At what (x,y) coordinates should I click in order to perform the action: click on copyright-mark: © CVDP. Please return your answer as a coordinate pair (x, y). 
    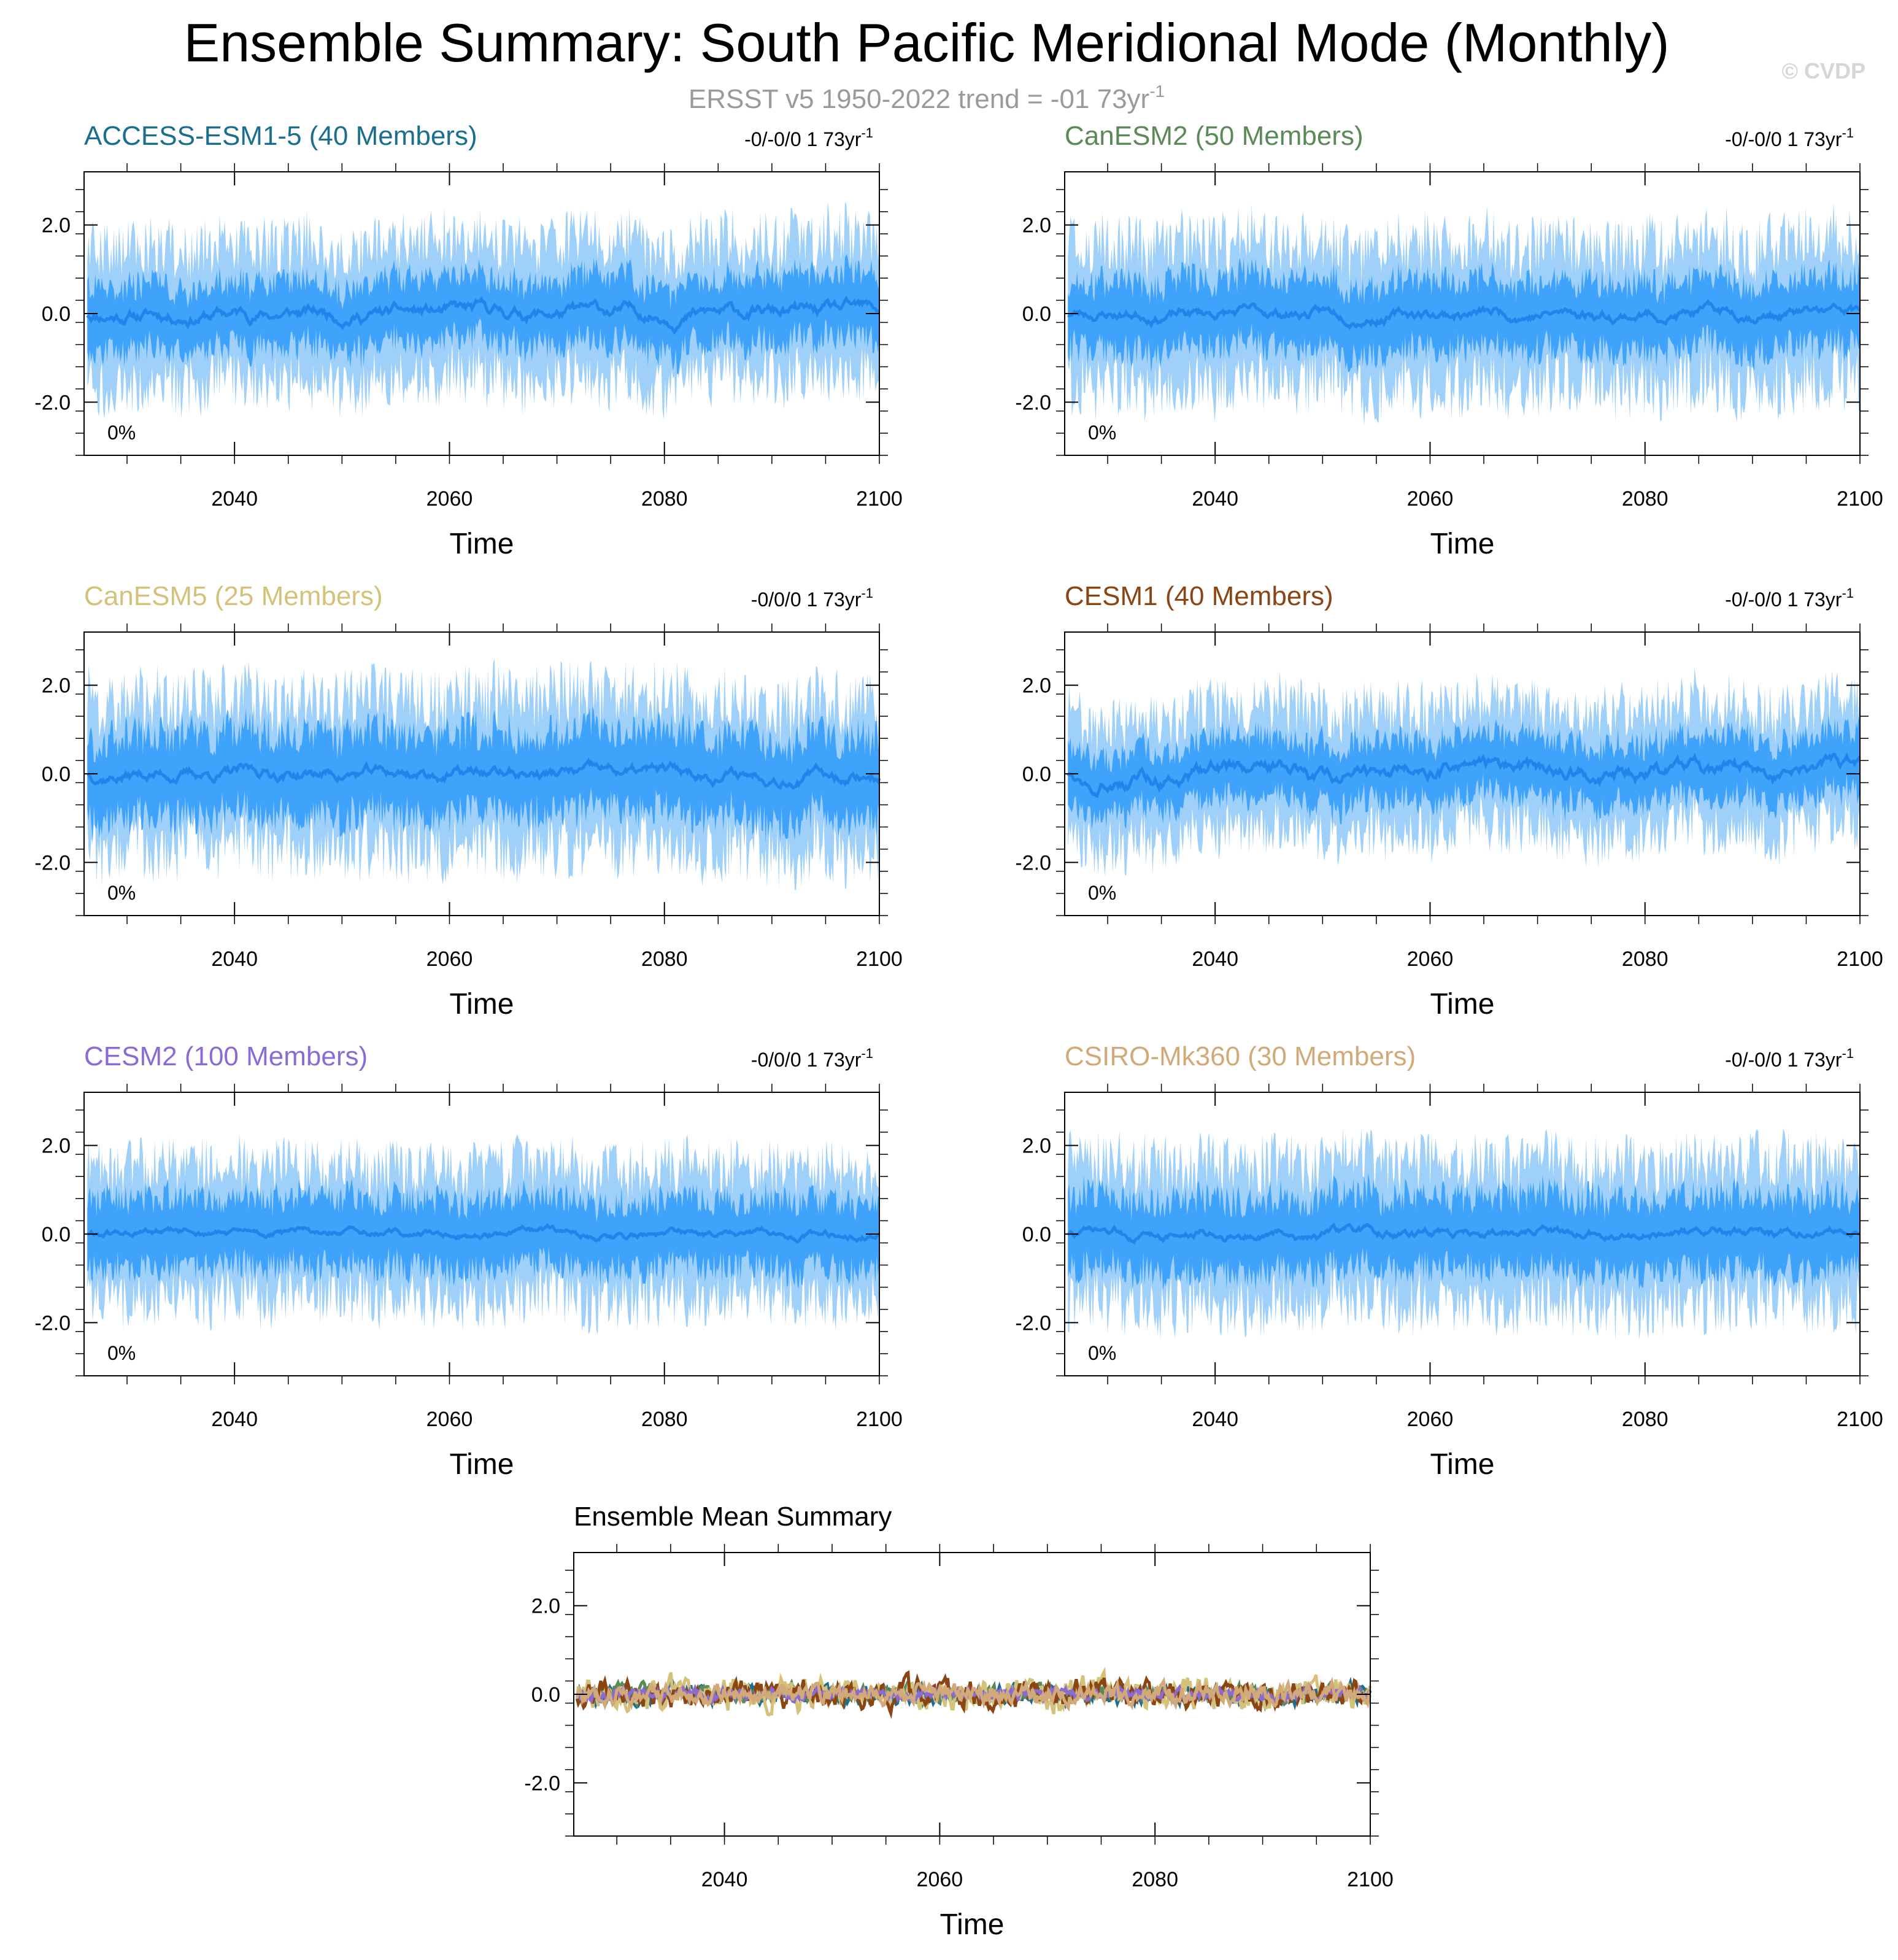
    Looking at the image, I should click on (1823, 70).